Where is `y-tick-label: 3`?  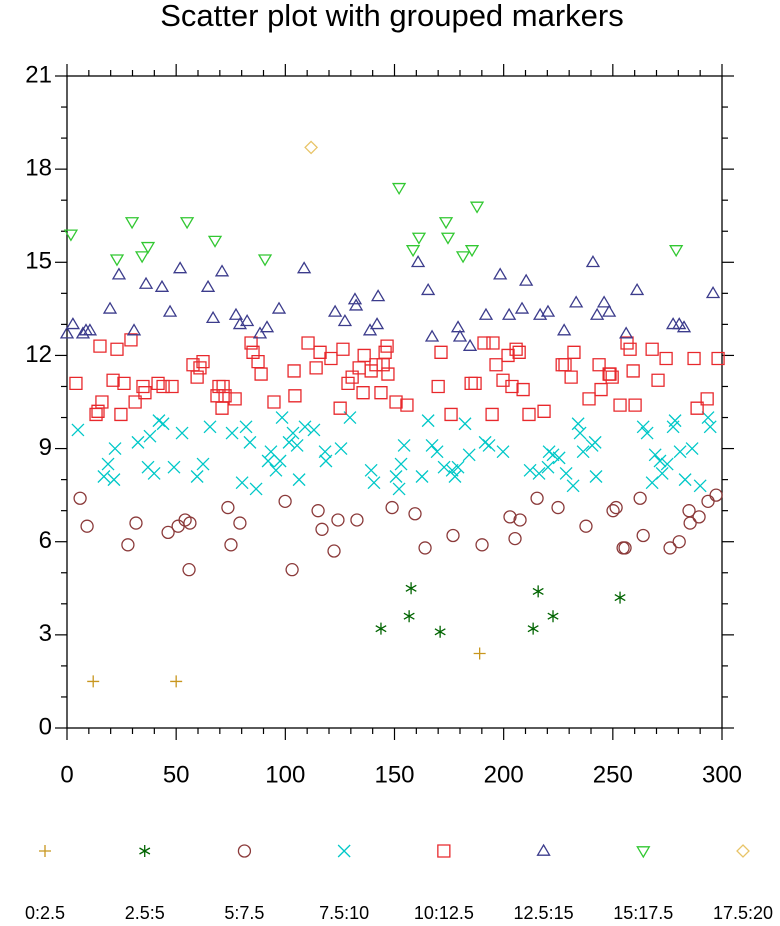
y-tick-label: 3 is located at coordinates (45, 633).